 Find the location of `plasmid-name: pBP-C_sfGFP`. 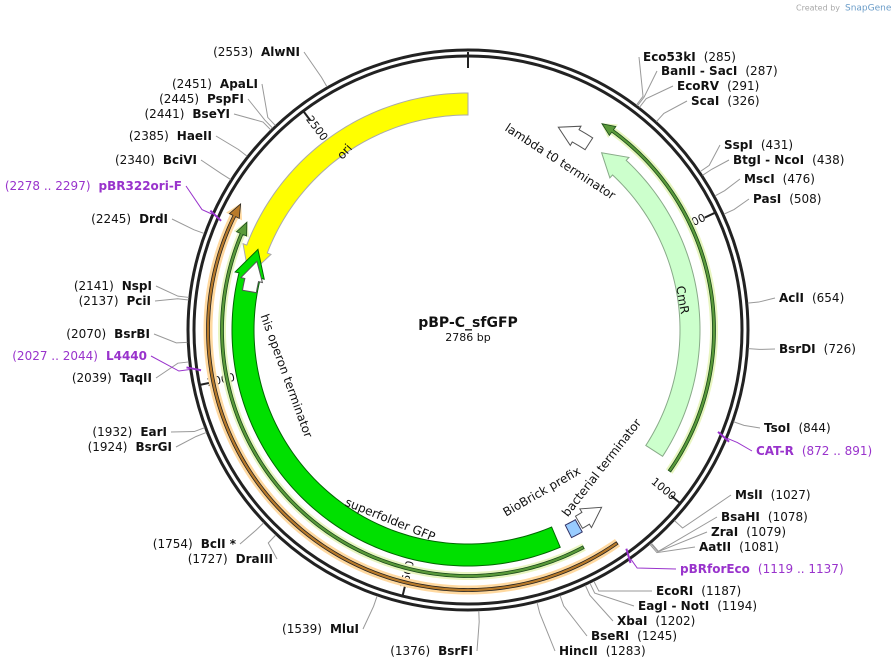

plasmid-name: pBP-C_sfGFP is located at coordinates (468, 323).